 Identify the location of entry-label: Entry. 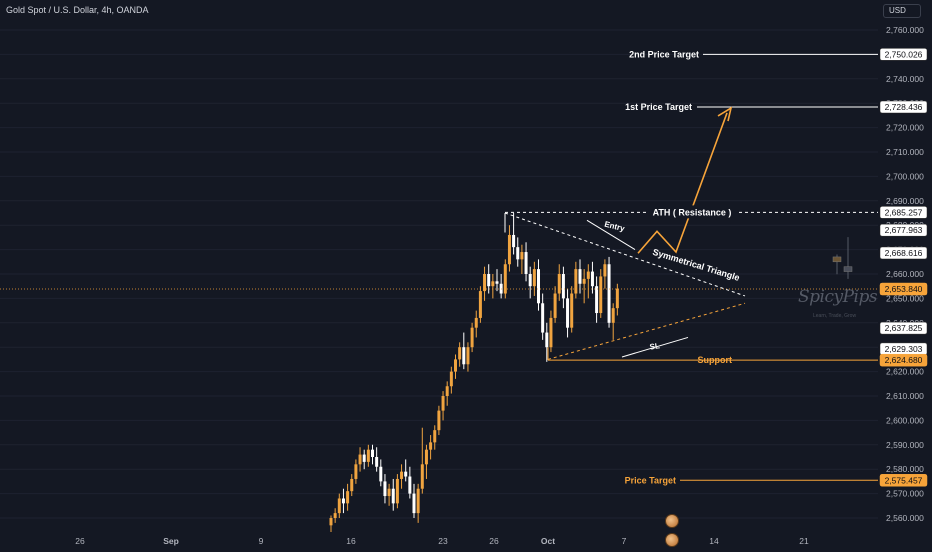
(615, 227).